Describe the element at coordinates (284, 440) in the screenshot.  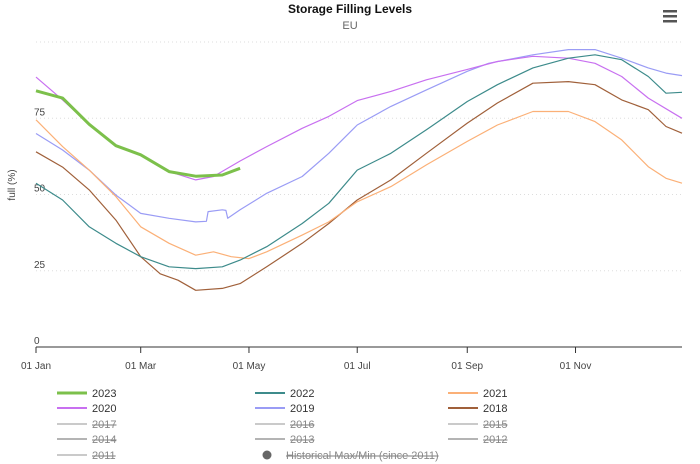
I see `legend-item-2013: 2013` at that location.